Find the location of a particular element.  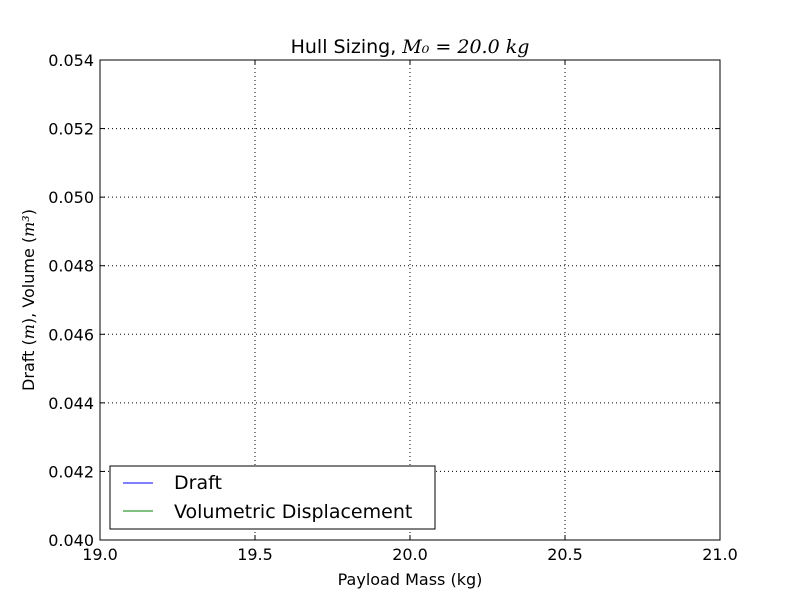

y-tick-label: 0.046 is located at coordinates (71, 334).